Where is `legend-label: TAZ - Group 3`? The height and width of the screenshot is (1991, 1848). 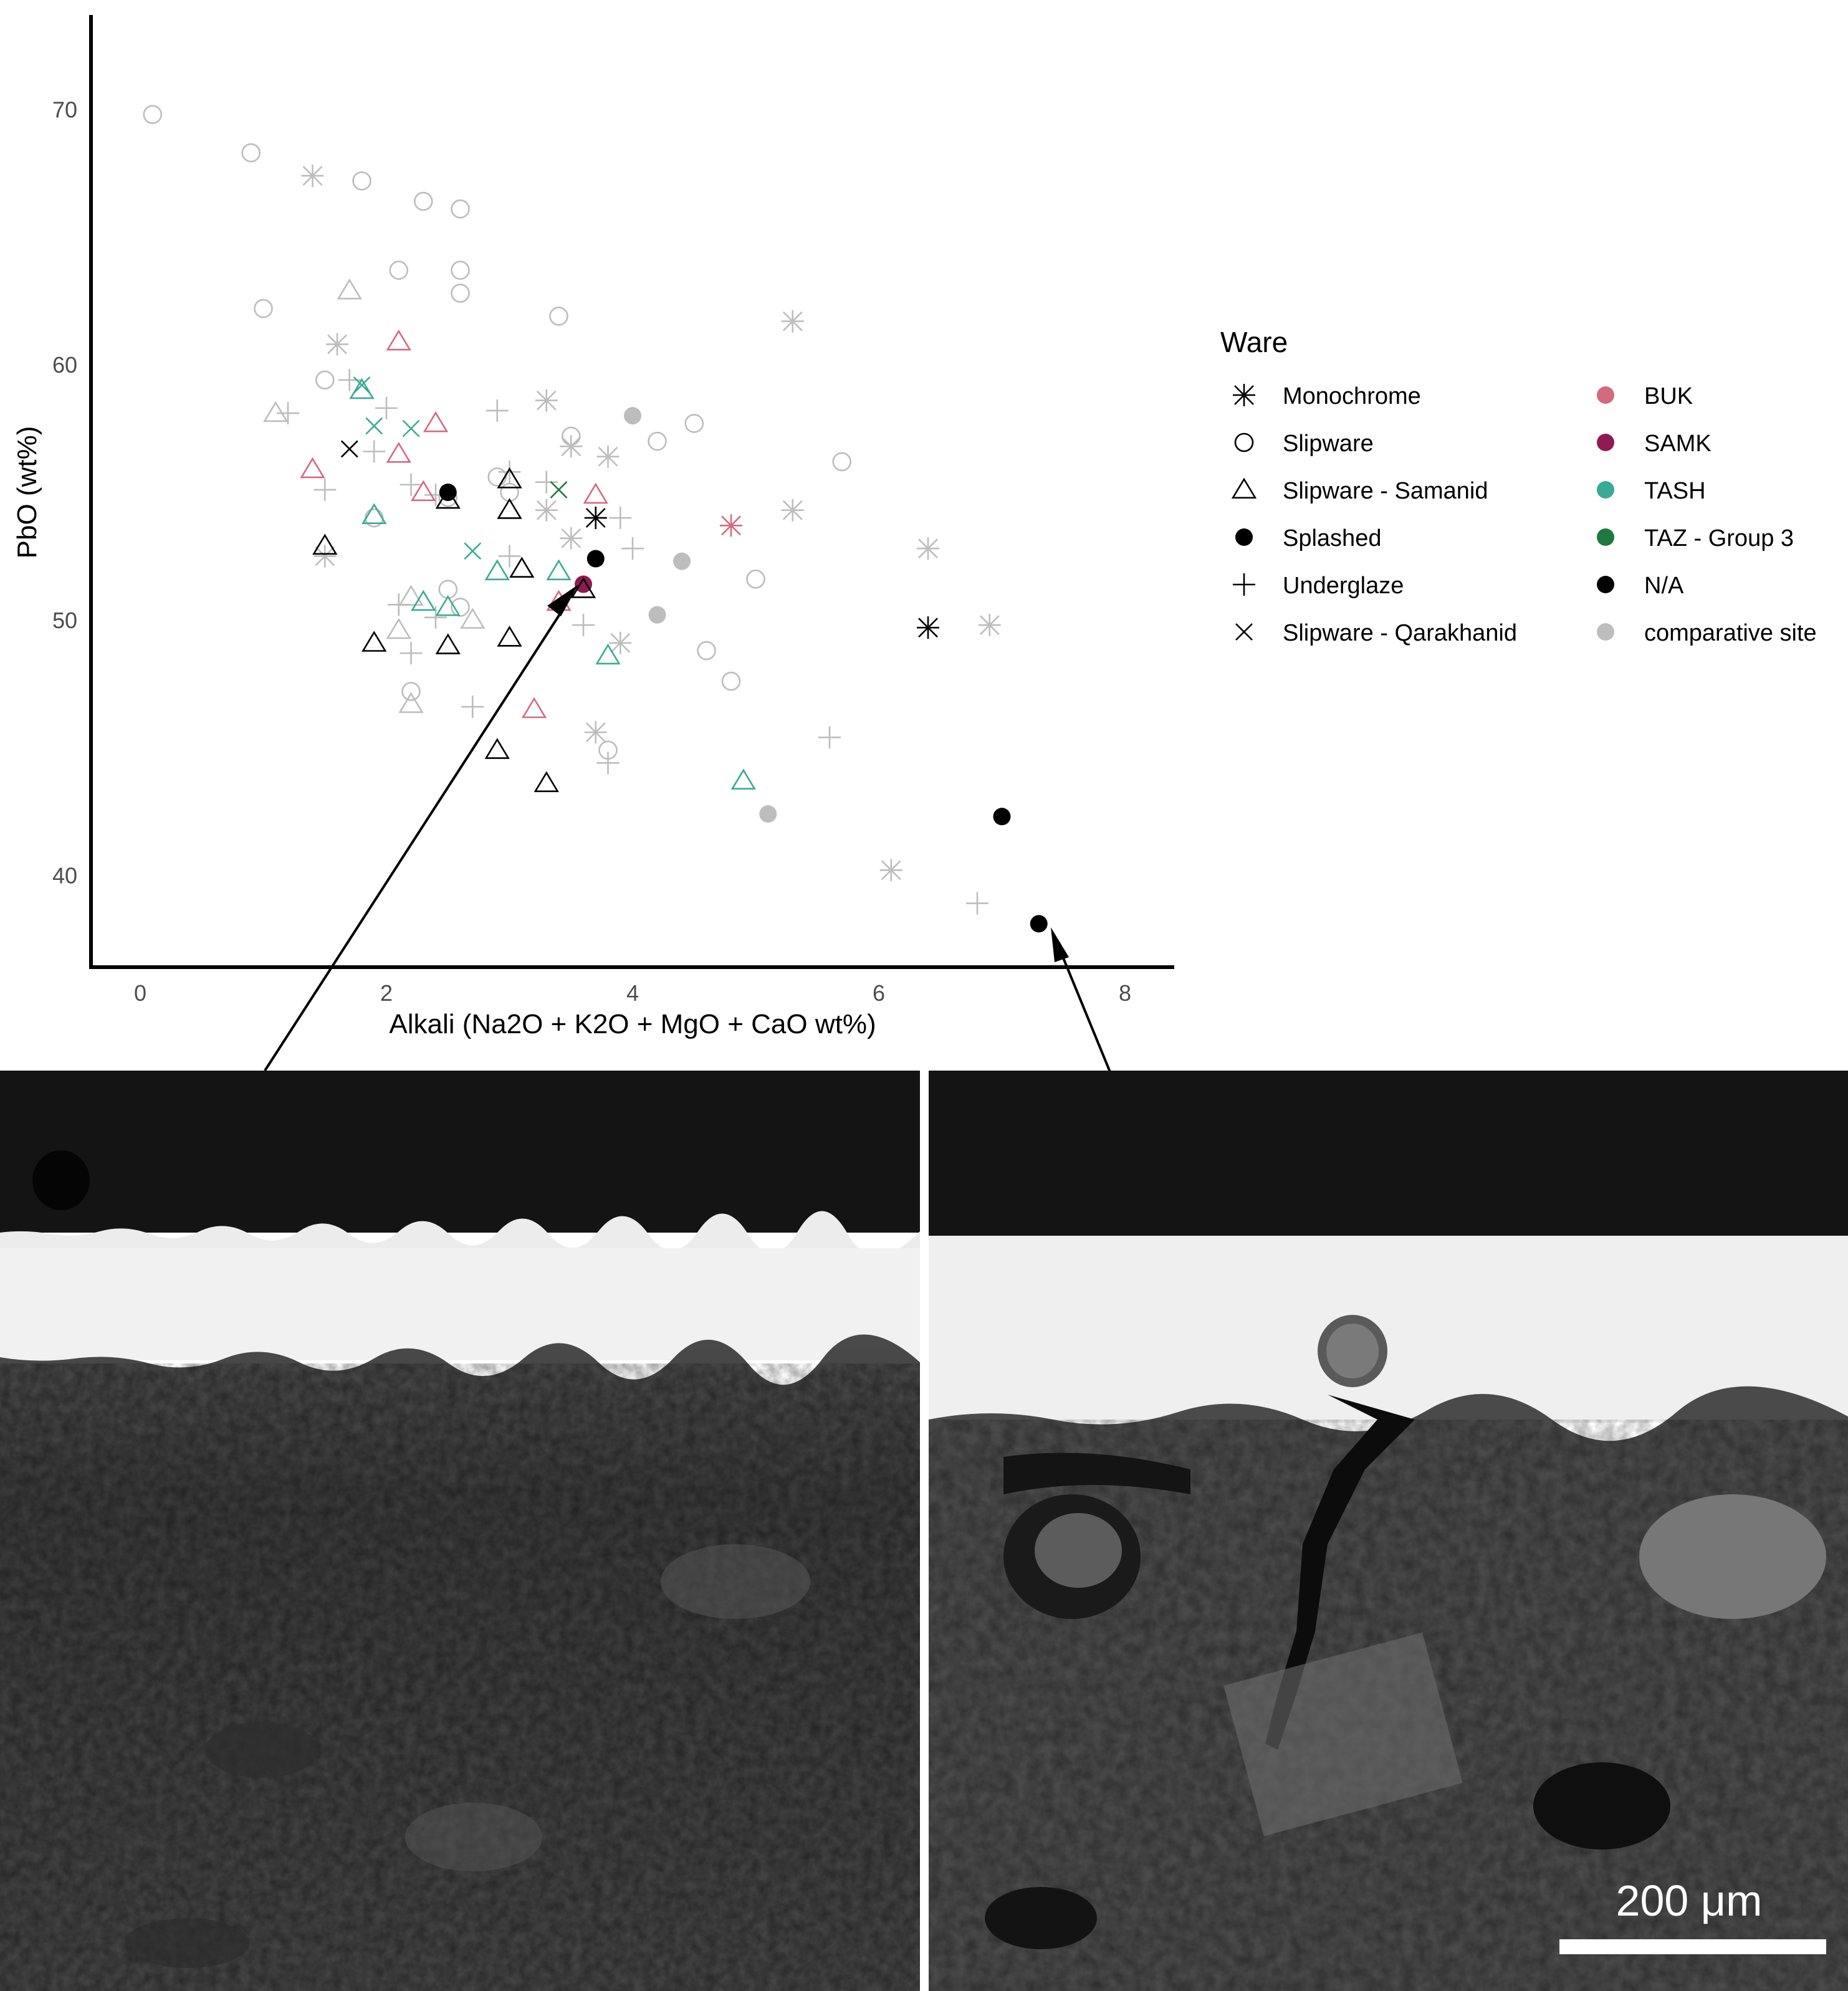
legend-label: TAZ - Group 3 is located at coordinates (1719, 538).